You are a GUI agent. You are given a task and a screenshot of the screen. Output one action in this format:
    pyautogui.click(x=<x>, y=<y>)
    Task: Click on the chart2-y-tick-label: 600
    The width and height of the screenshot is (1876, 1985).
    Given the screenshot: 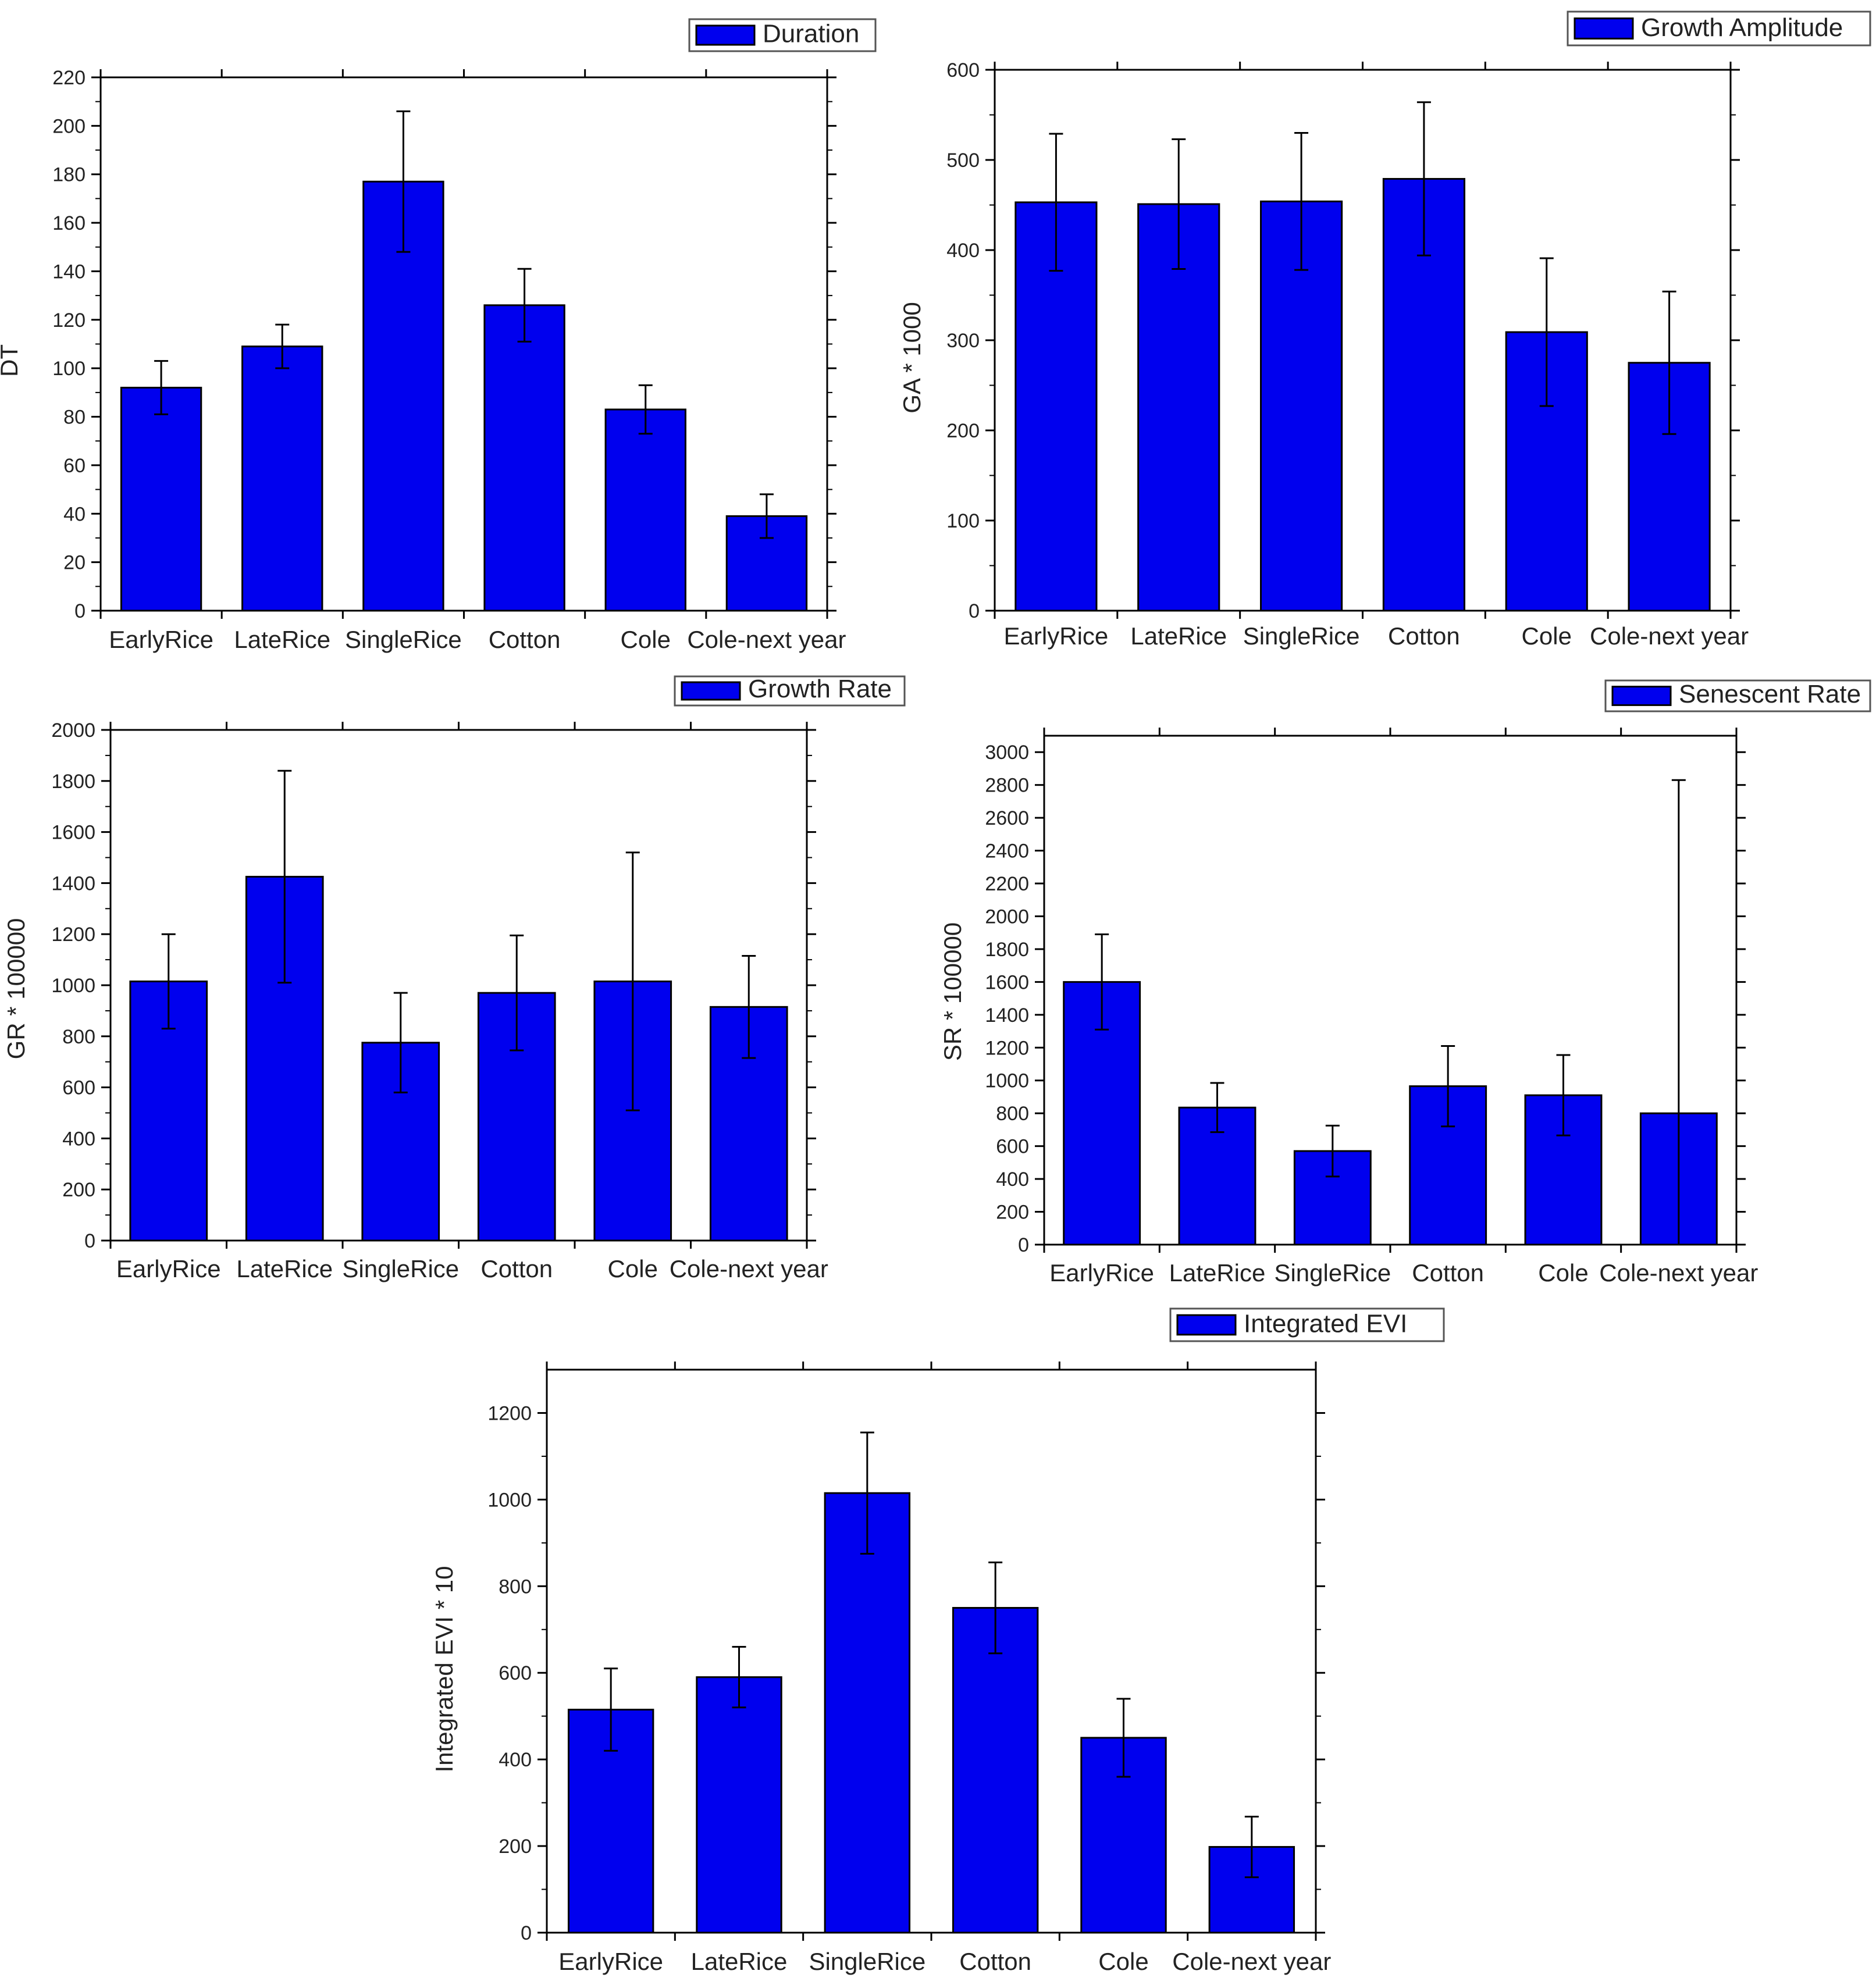 What is the action you would take?
    pyautogui.click(x=963, y=70)
    